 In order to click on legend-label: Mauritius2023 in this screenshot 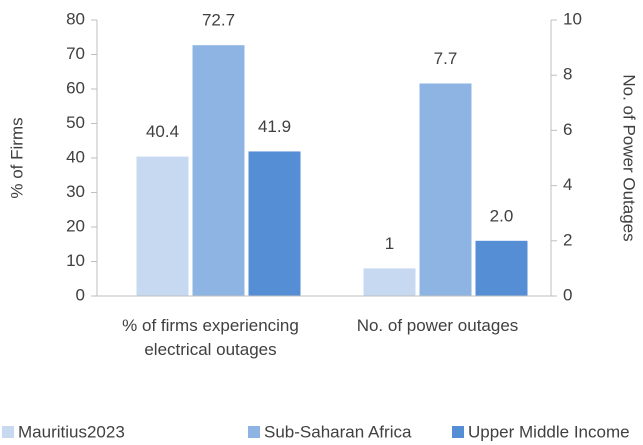, I will do `click(71, 431)`.